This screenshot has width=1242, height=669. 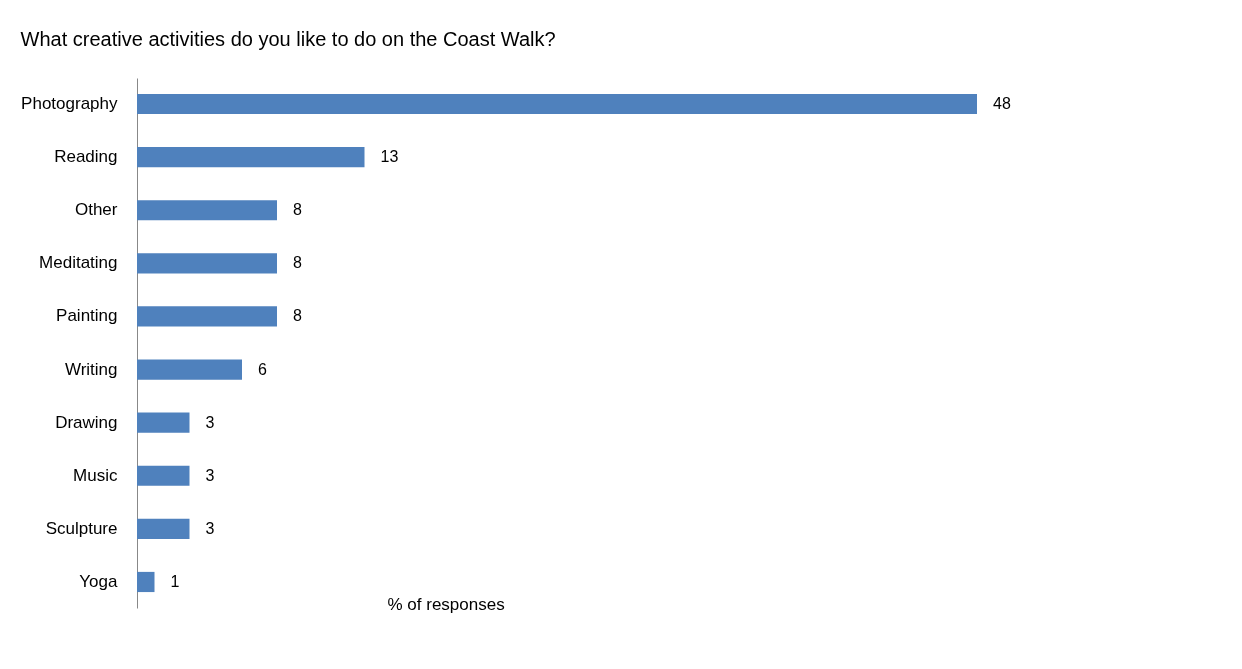 What do you see at coordinates (446, 604) in the screenshot?
I see `x-axis-title: % of responses` at bounding box center [446, 604].